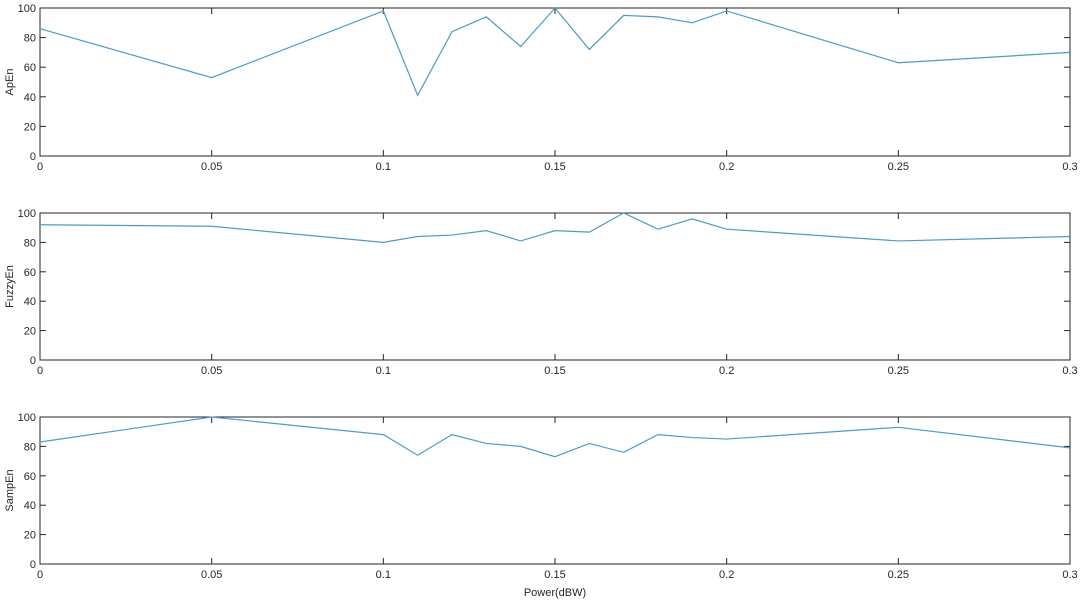 The height and width of the screenshot is (603, 1084). What do you see at coordinates (10, 286) in the screenshot?
I see `y-axis-label: FuzzyEn` at bounding box center [10, 286].